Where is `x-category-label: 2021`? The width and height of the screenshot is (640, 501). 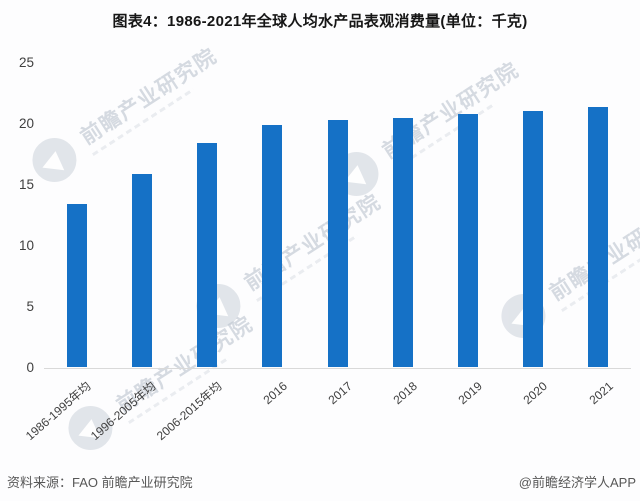
x-category-label: 2021 is located at coordinates (601, 393).